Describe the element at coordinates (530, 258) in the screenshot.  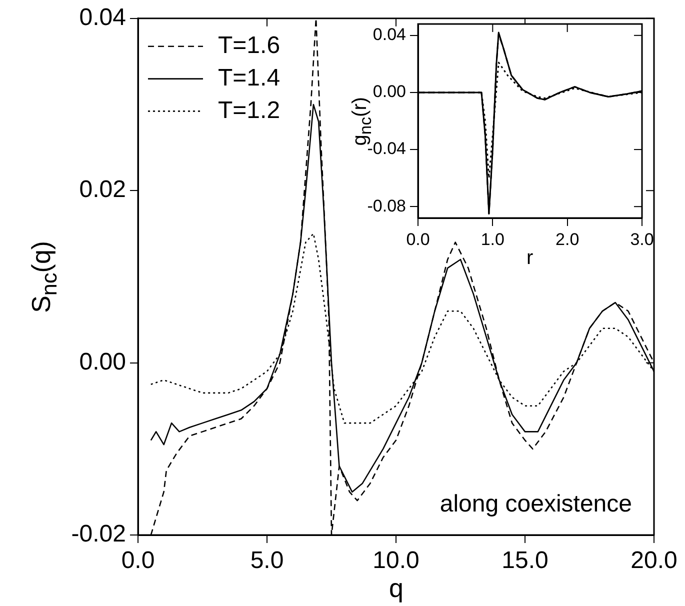
I see `x-axis-title: r` at that location.